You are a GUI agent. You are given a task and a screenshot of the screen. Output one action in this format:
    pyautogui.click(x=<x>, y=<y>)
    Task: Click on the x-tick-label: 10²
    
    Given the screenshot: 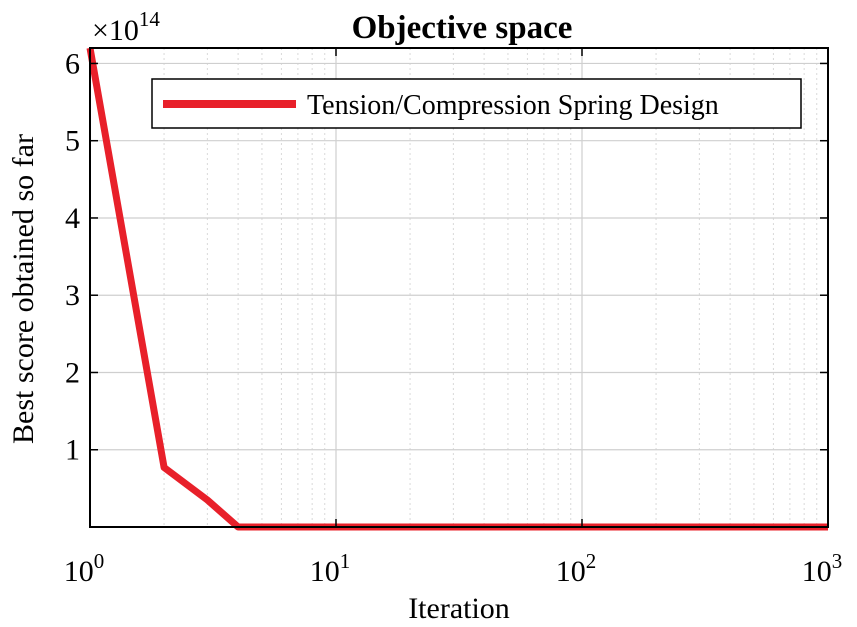 What is the action you would take?
    pyautogui.click(x=576, y=568)
    